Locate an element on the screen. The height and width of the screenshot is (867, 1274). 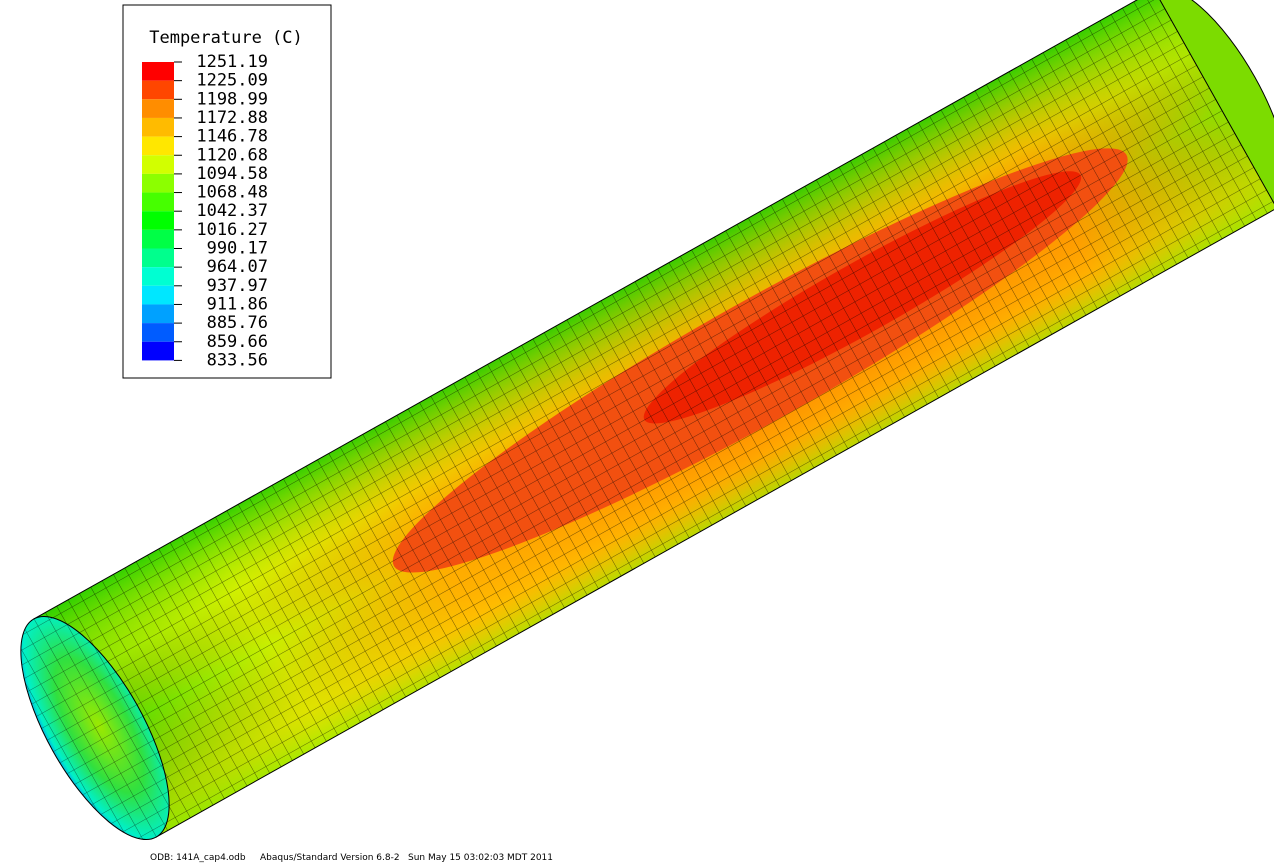
legend-label: 1251.19 is located at coordinates (232, 62).